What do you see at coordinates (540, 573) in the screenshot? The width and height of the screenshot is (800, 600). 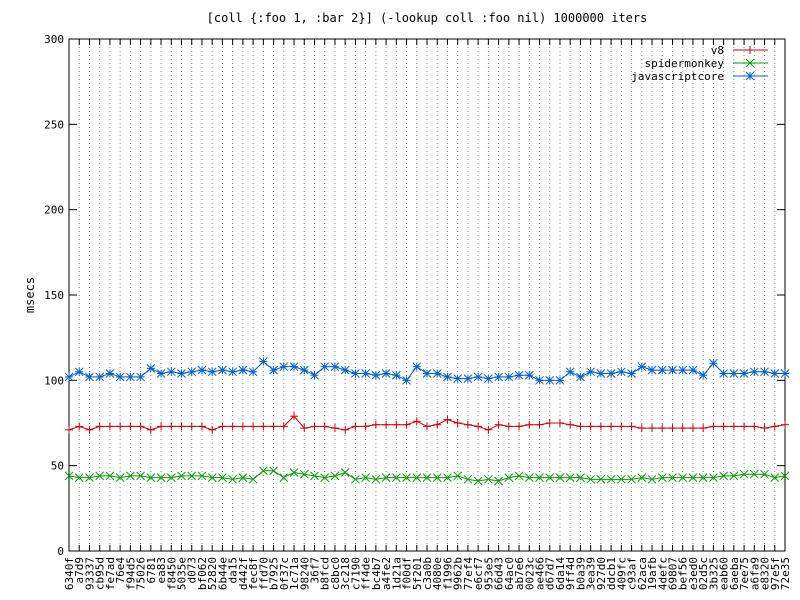 I see `x-tick-label: ae466` at bounding box center [540, 573].